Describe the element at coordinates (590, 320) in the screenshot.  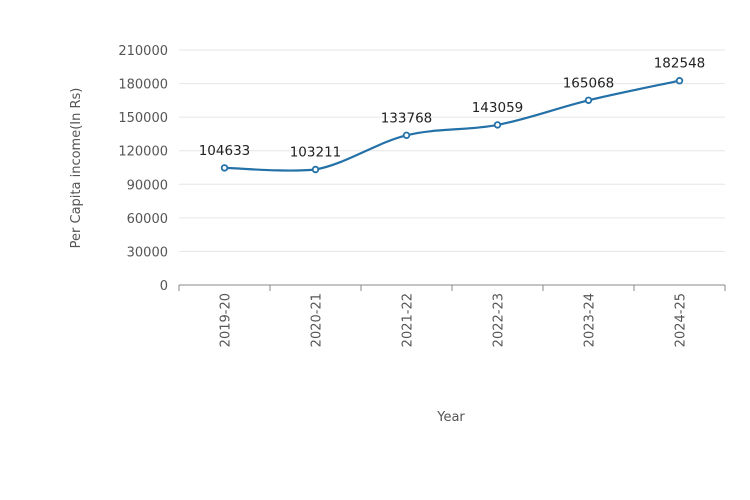
I see `x-tick-label: 2023-24` at that location.